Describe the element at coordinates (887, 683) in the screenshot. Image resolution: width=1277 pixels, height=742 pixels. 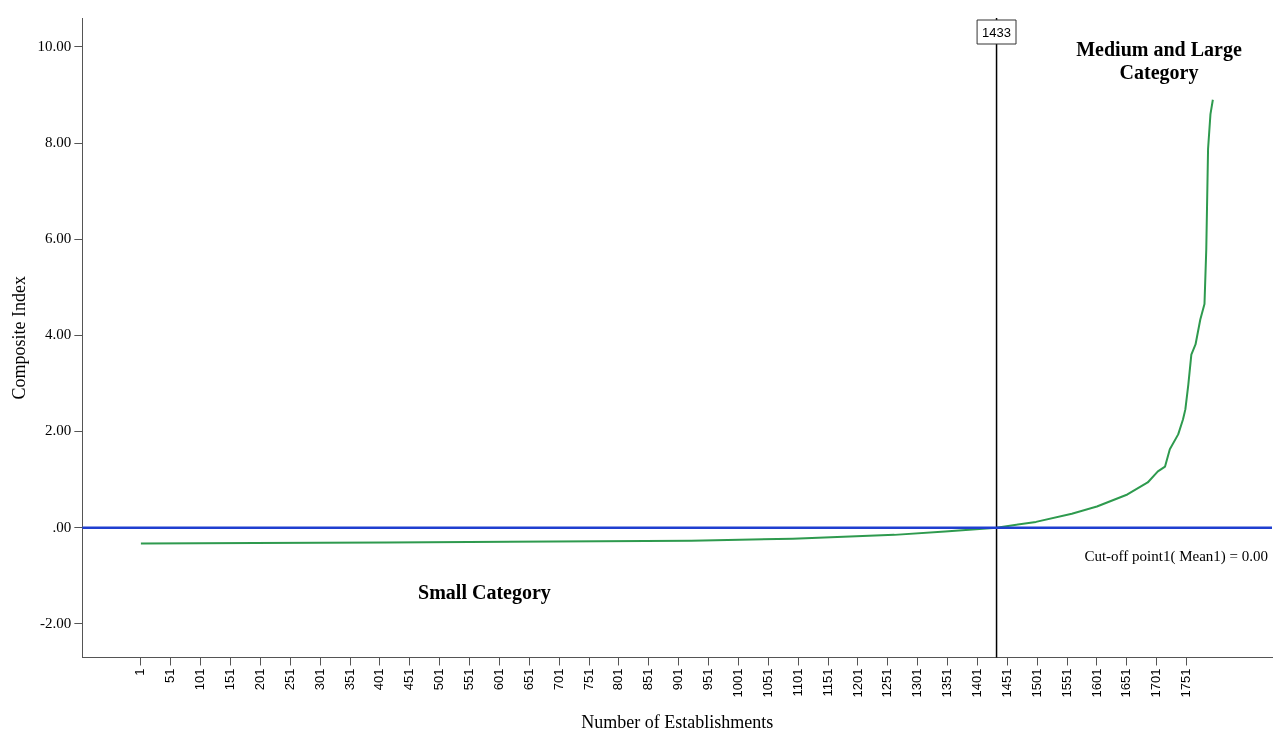
I see `x-tick-label: 1251` at that location.